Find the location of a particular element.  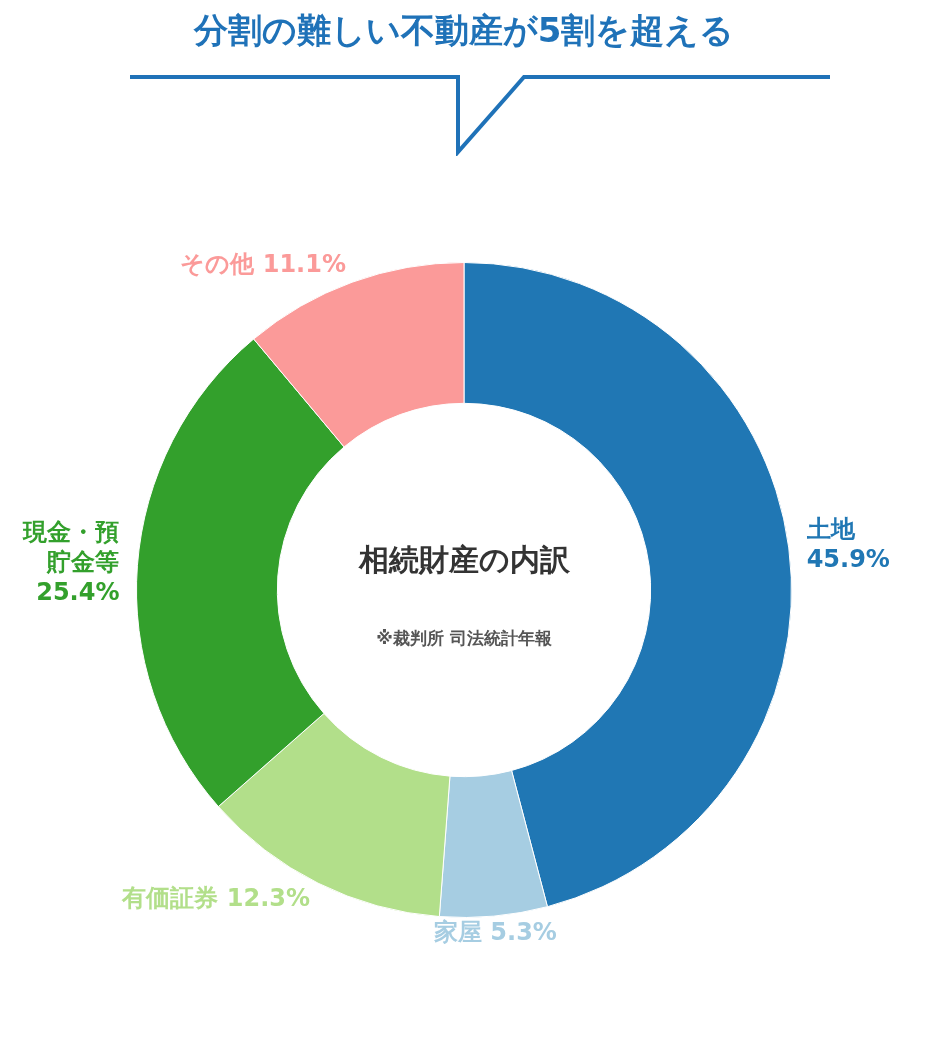

chart-title: 分割の難しい不動産が5割を超える is located at coordinates (464, 30).